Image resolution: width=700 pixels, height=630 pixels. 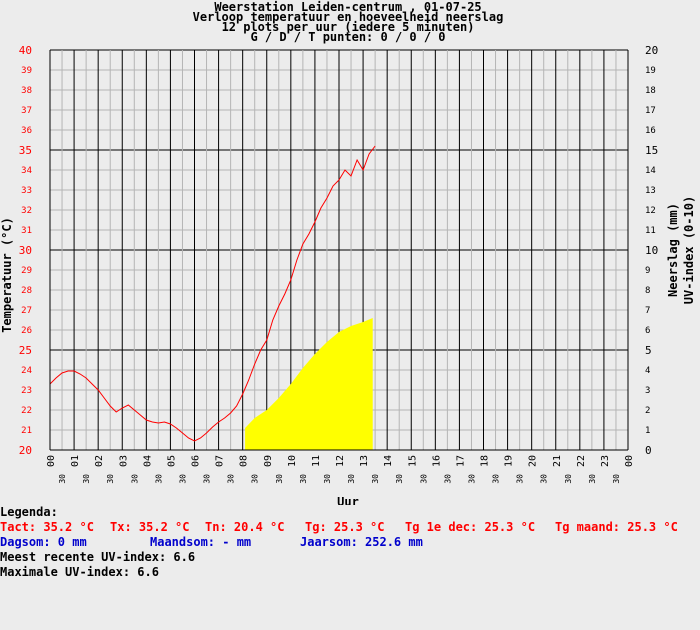 I want to click on legend-tg: Tg: 25.3 °C, so click(x=345, y=527).